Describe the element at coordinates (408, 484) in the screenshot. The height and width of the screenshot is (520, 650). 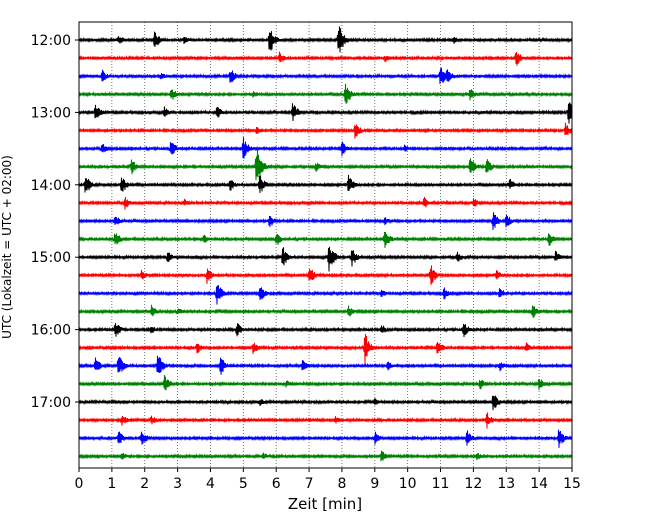
I see `x-tick-label: 10` at that location.